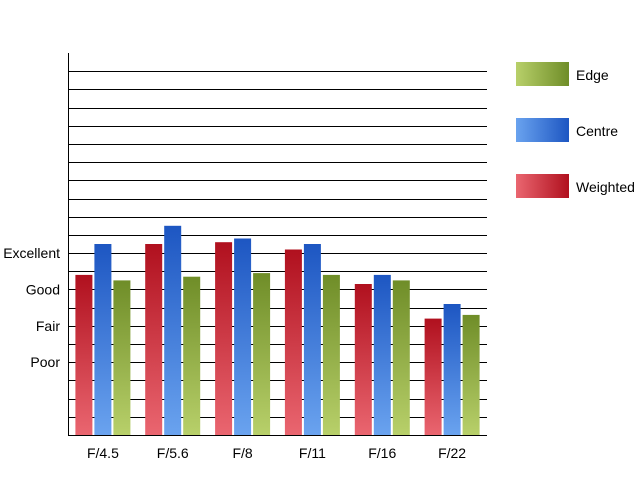 This screenshot has width=640, height=480. I want to click on y-tick-label: Fair, so click(48, 326).